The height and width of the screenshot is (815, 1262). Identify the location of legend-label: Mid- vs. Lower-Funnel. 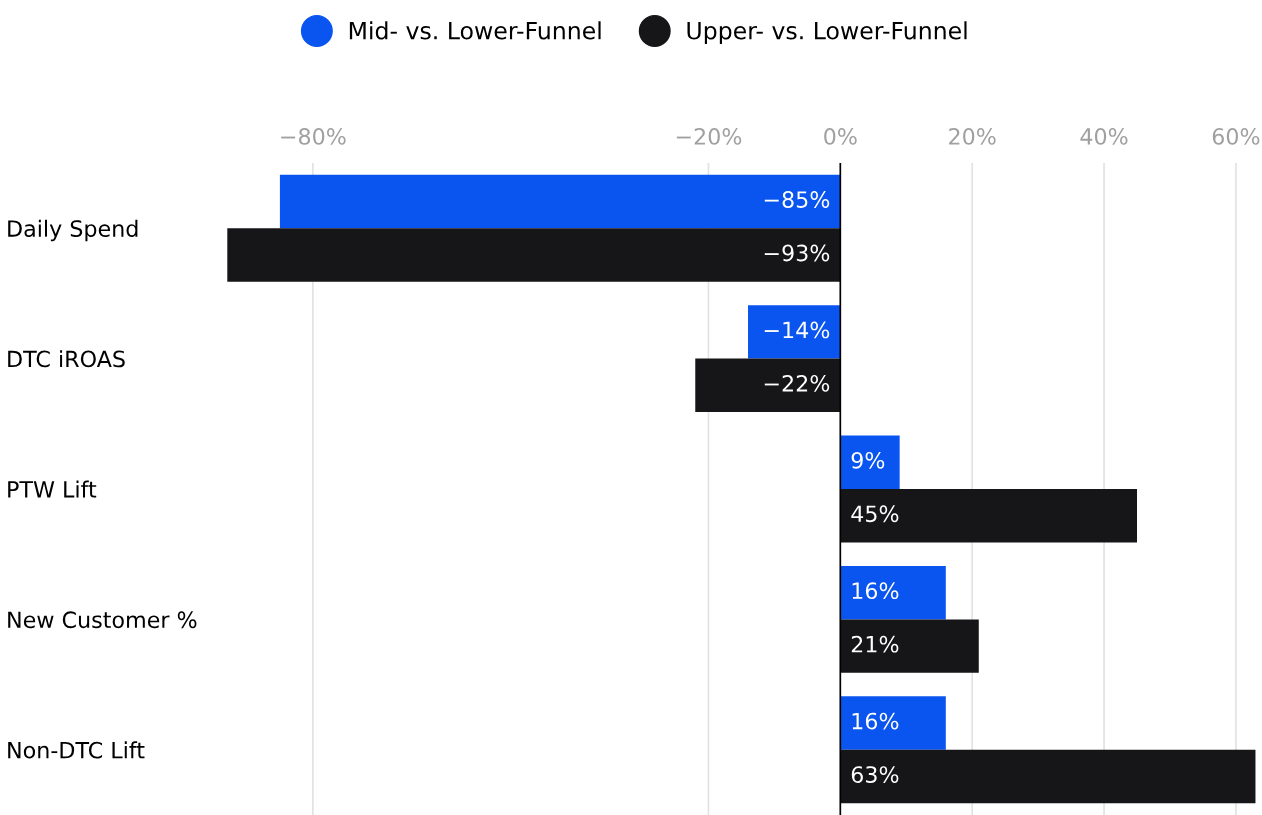
(475, 30).